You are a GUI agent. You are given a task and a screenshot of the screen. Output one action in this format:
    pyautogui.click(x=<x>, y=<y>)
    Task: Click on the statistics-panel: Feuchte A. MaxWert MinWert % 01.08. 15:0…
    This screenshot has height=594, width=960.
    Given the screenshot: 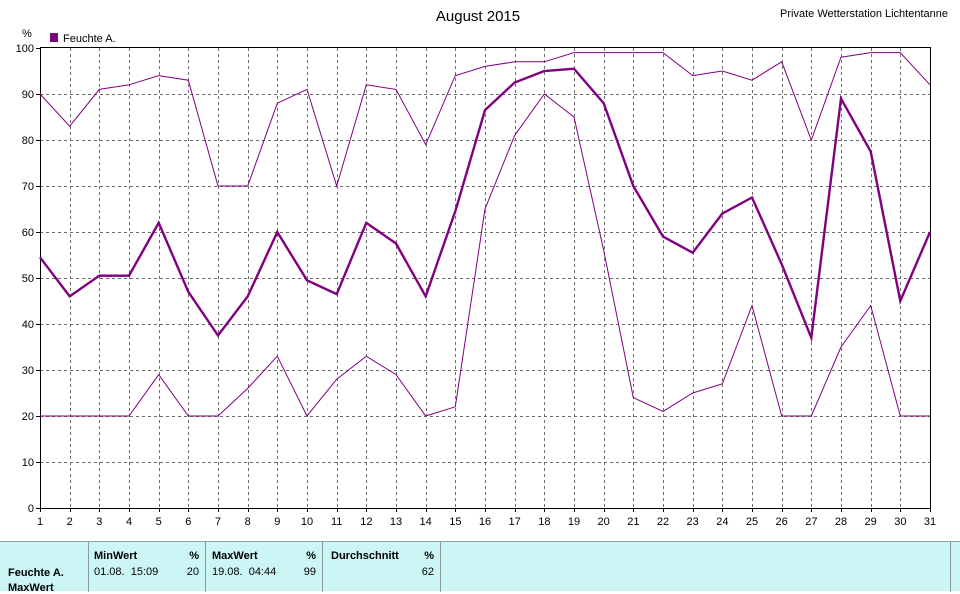 What is the action you would take?
    pyautogui.click(x=480, y=567)
    